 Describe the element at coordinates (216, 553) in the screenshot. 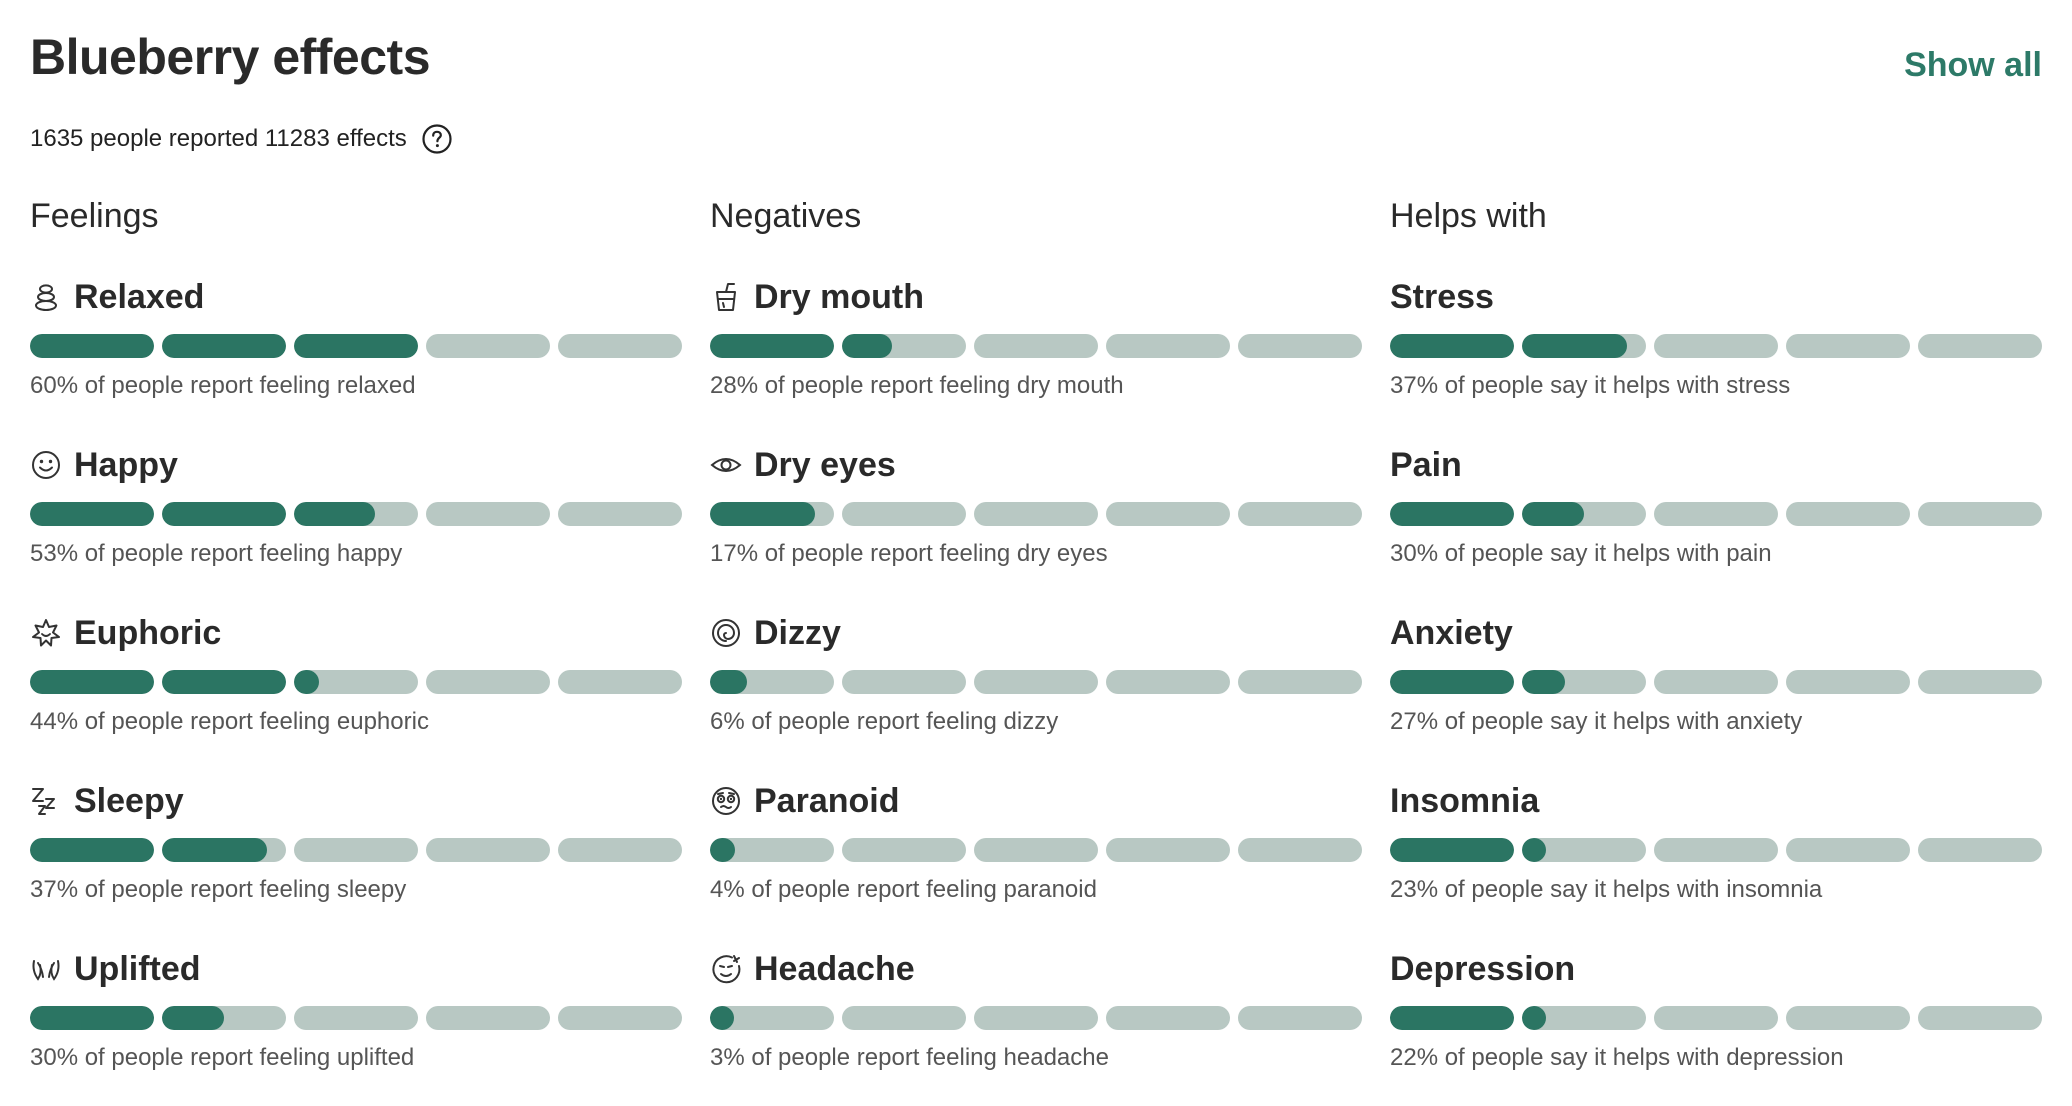

I see `effect-description: 53% of people report feeling happy` at that location.